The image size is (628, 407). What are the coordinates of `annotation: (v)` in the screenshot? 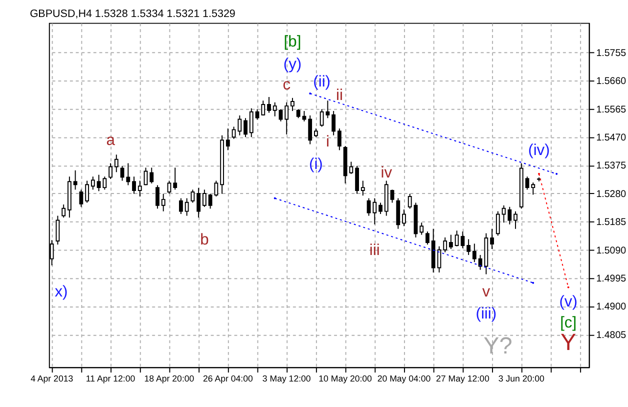 It's located at (568, 302).